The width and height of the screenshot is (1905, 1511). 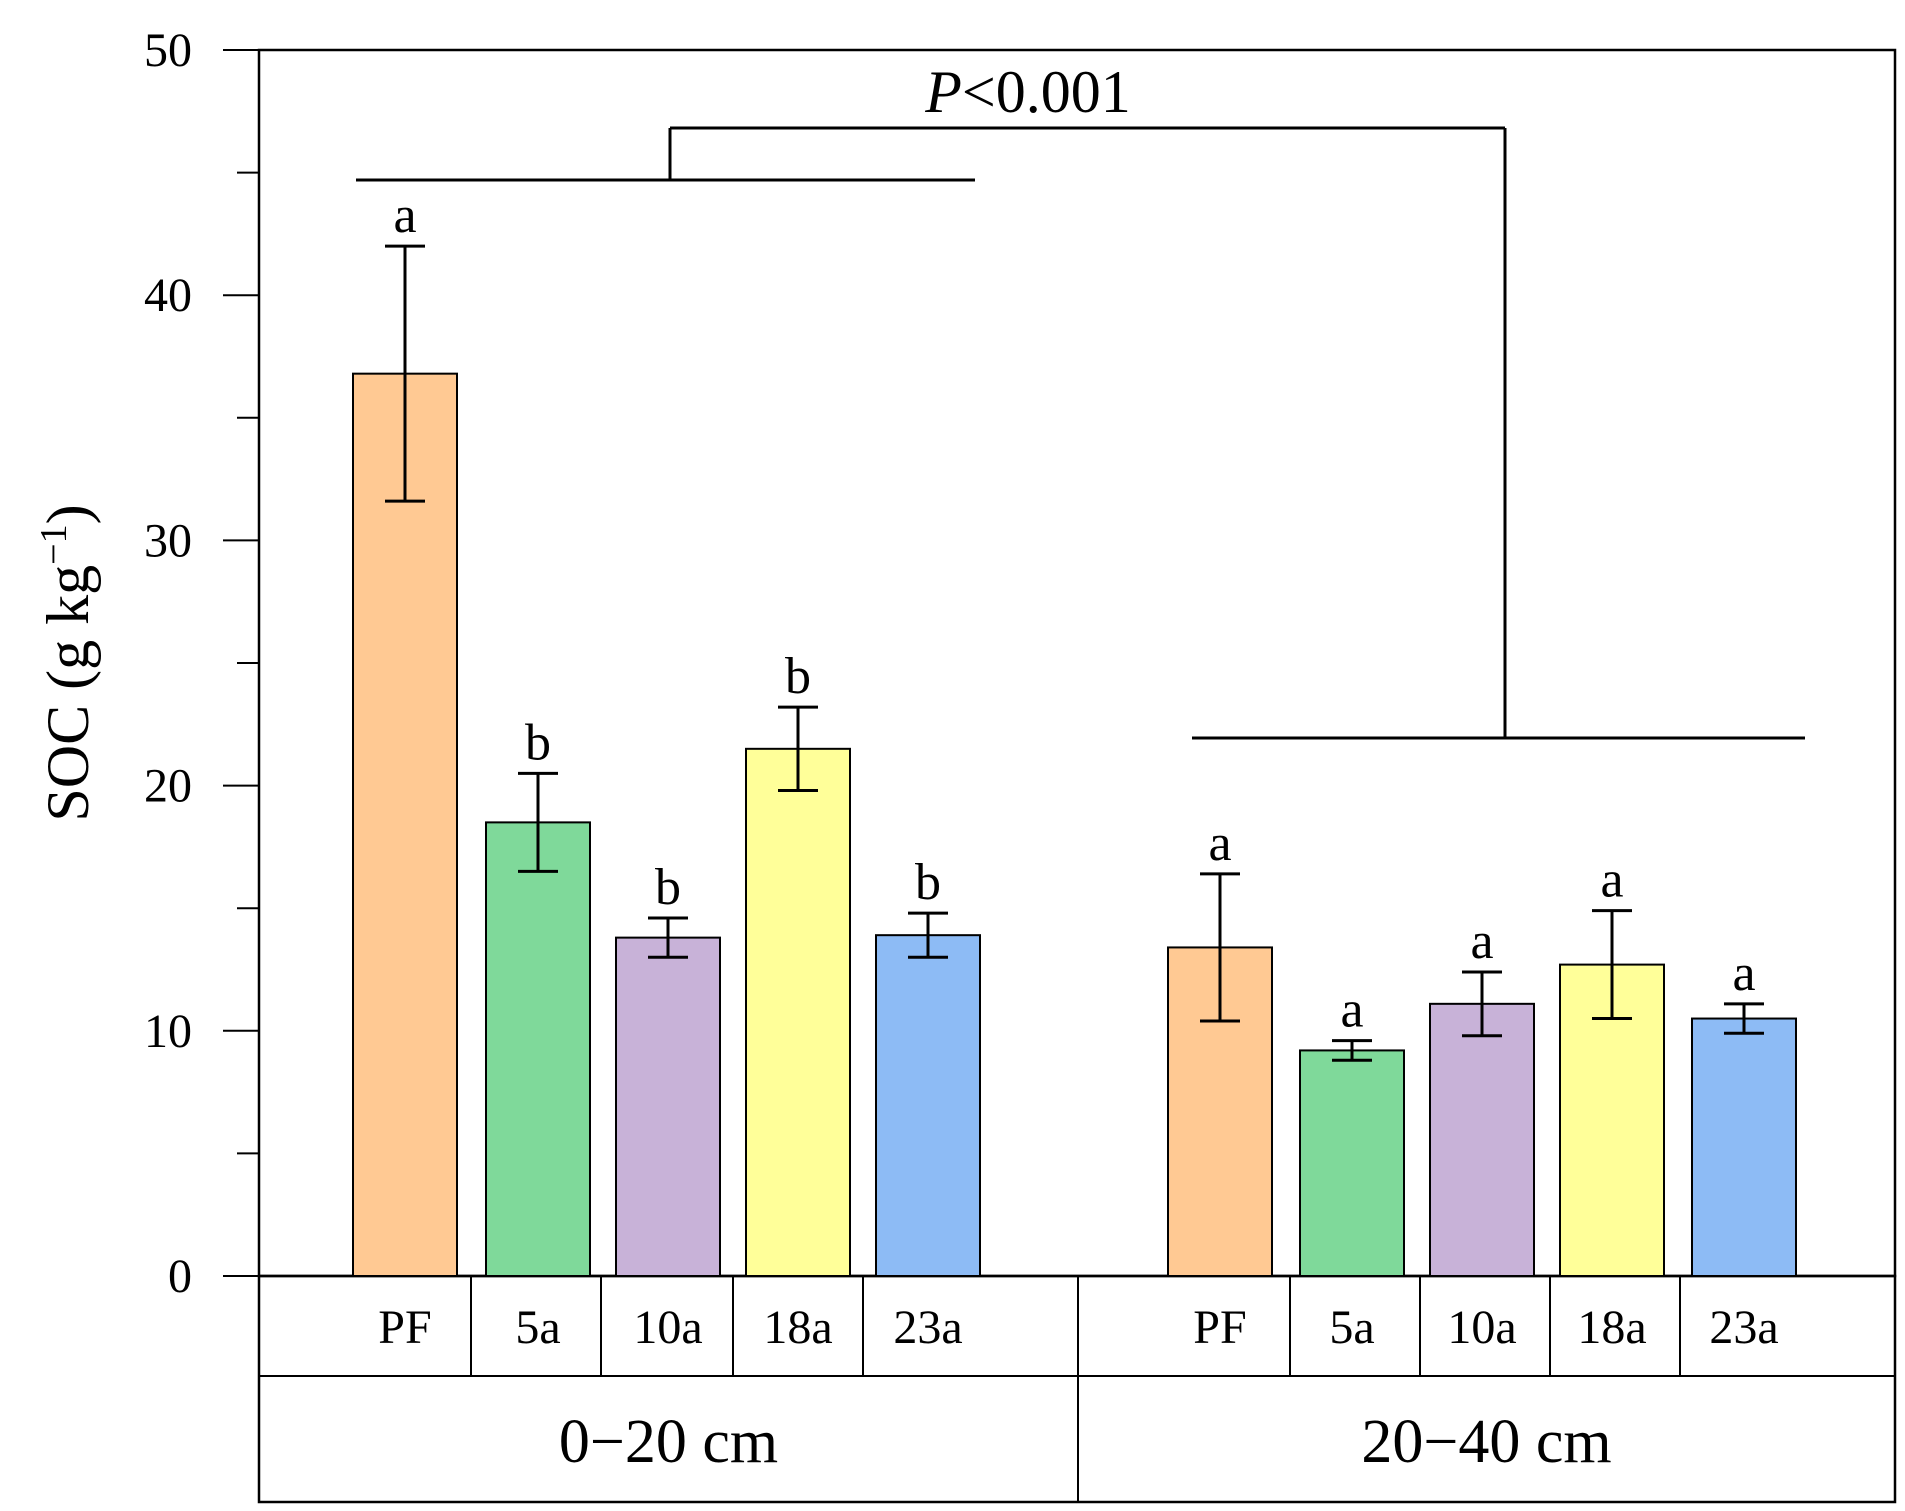 What do you see at coordinates (668, 1442) in the screenshot?
I see `group-label: 0−20 cm` at bounding box center [668, 1442].